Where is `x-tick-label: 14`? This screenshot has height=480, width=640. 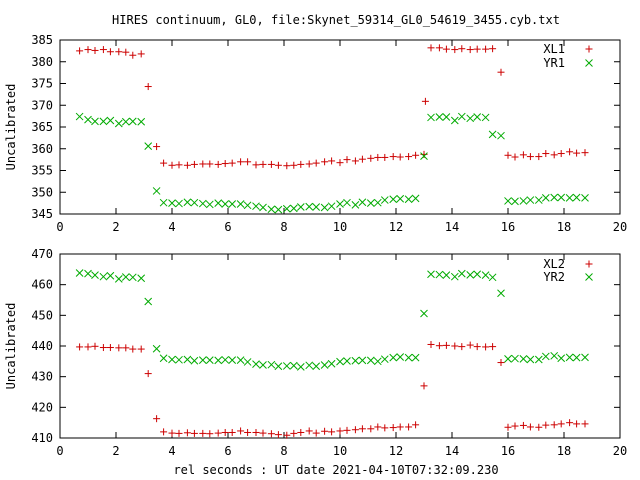
x-tick-label: 14 is located at coordinates (452, 227).